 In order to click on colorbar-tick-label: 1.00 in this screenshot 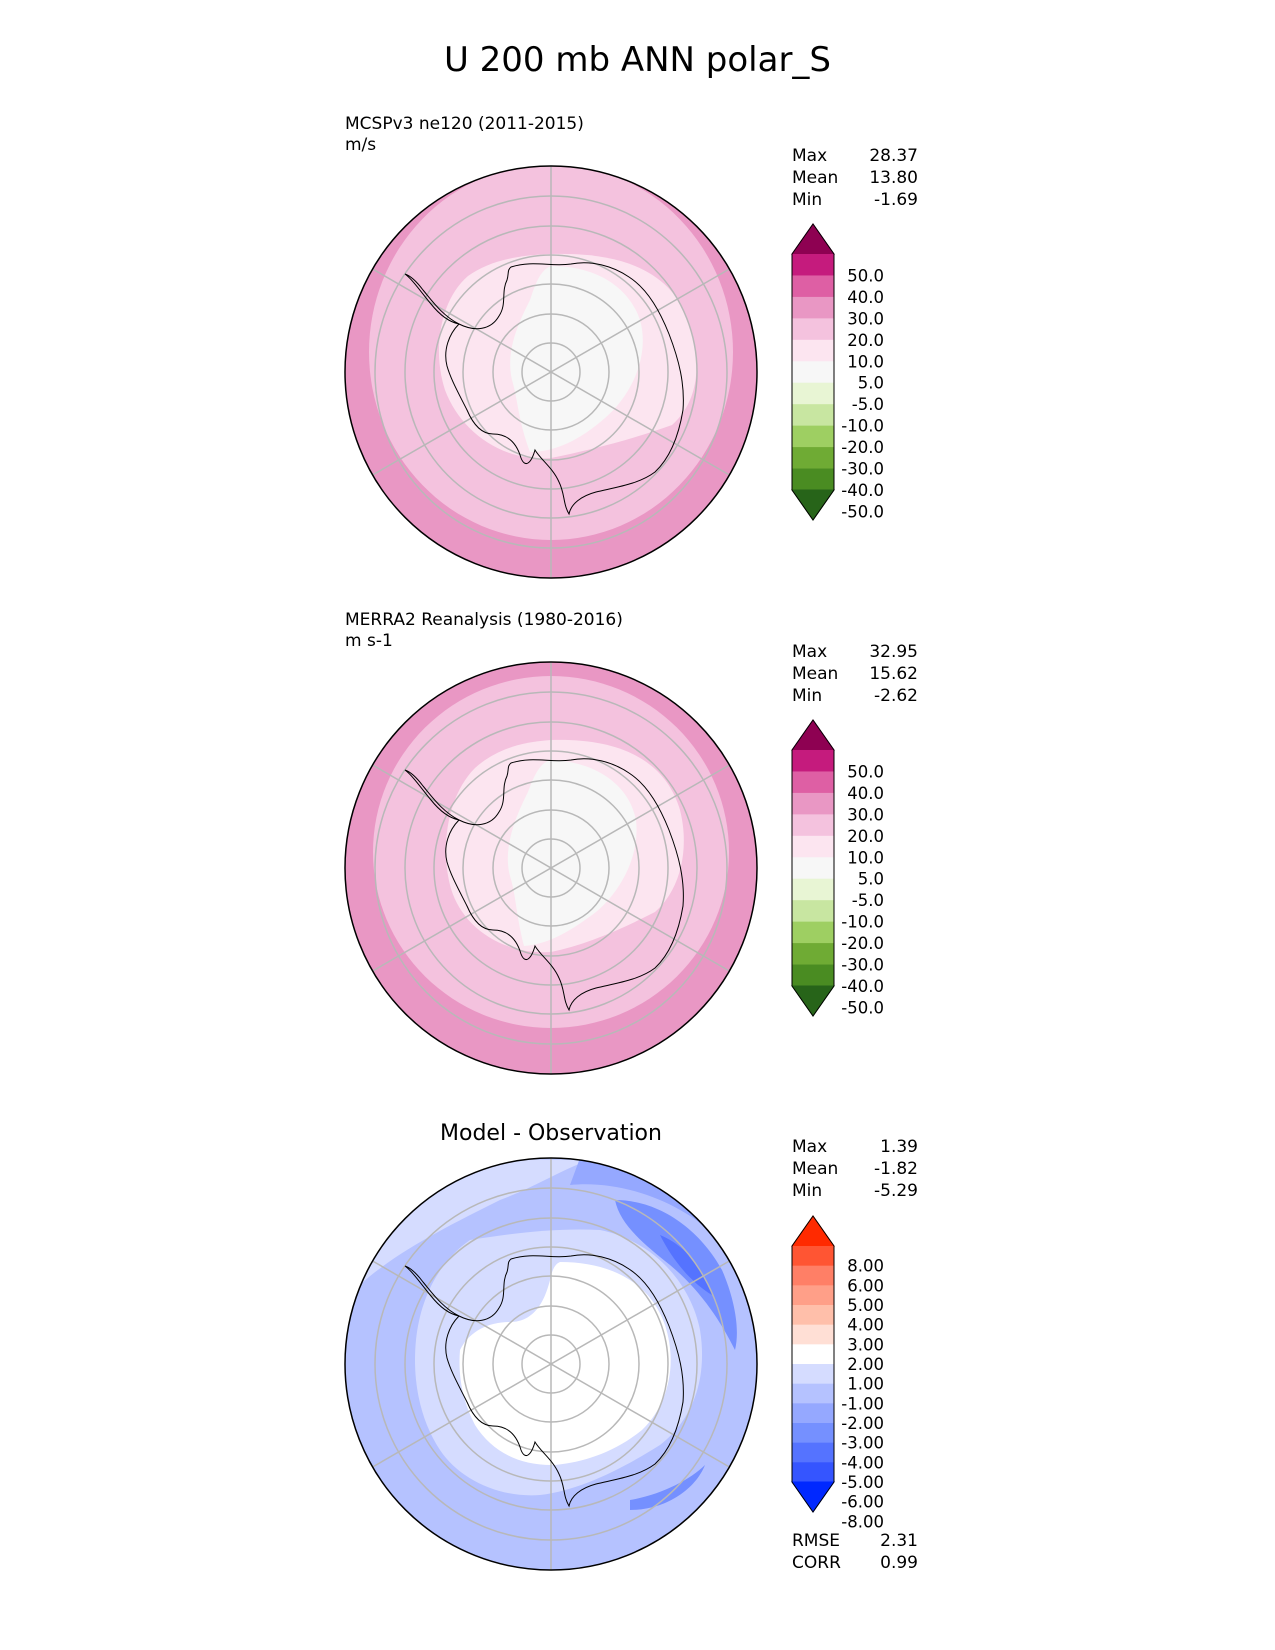, I will do `click(865, 1384)`.